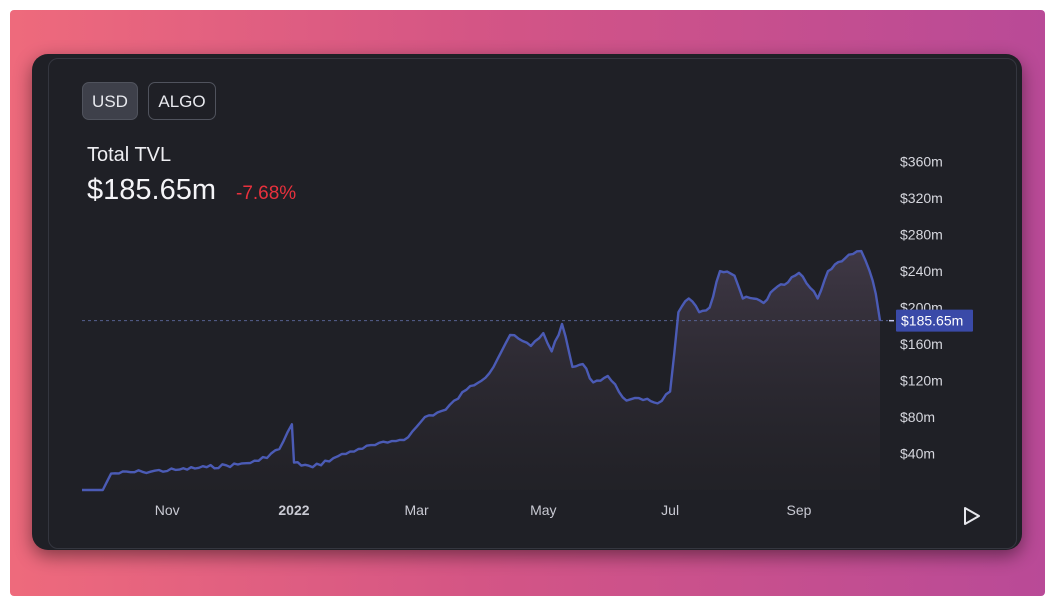 The image size is (1055, 606). Describe the element at coordinates (670, 510) in the screenshot. I see `x-tick-label: Jul` at that location.